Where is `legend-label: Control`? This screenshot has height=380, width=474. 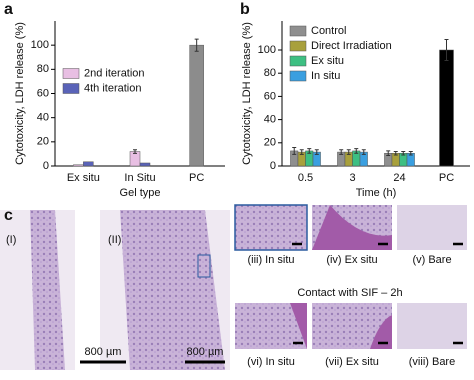
legend-label: Control is located at coordinates (328, 31).